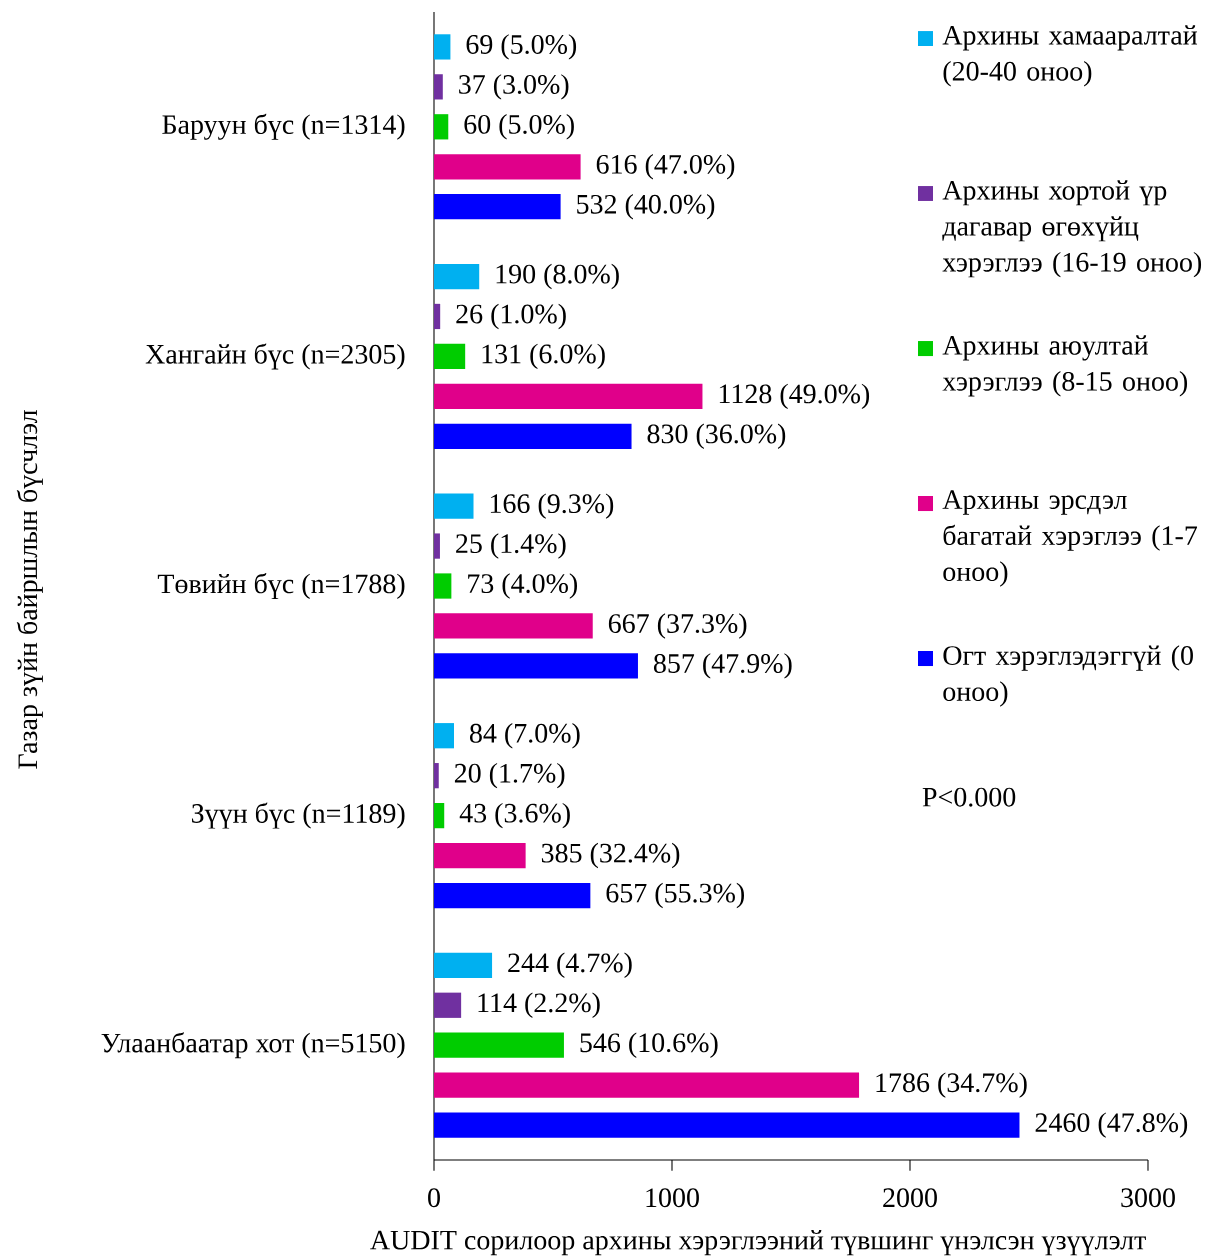 The image size is (1212, 1258). I want to click on data-label: 37 (3.0%), so click(514, 87).